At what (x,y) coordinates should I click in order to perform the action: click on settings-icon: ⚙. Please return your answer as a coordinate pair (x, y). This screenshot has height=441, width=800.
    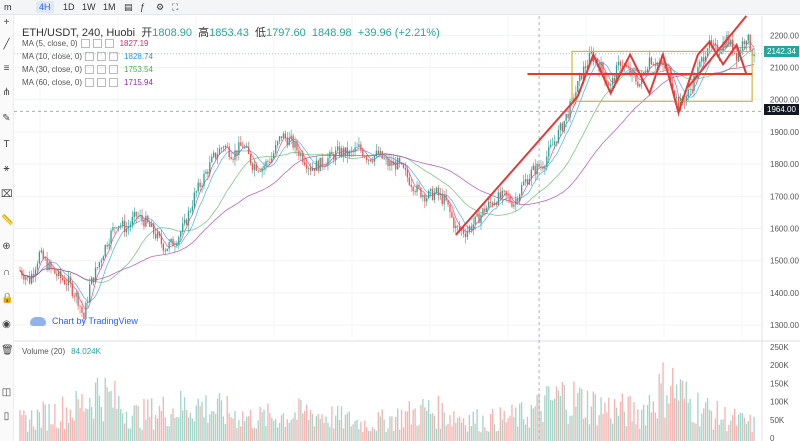
    Looking at the image, I should click on (160, 7).